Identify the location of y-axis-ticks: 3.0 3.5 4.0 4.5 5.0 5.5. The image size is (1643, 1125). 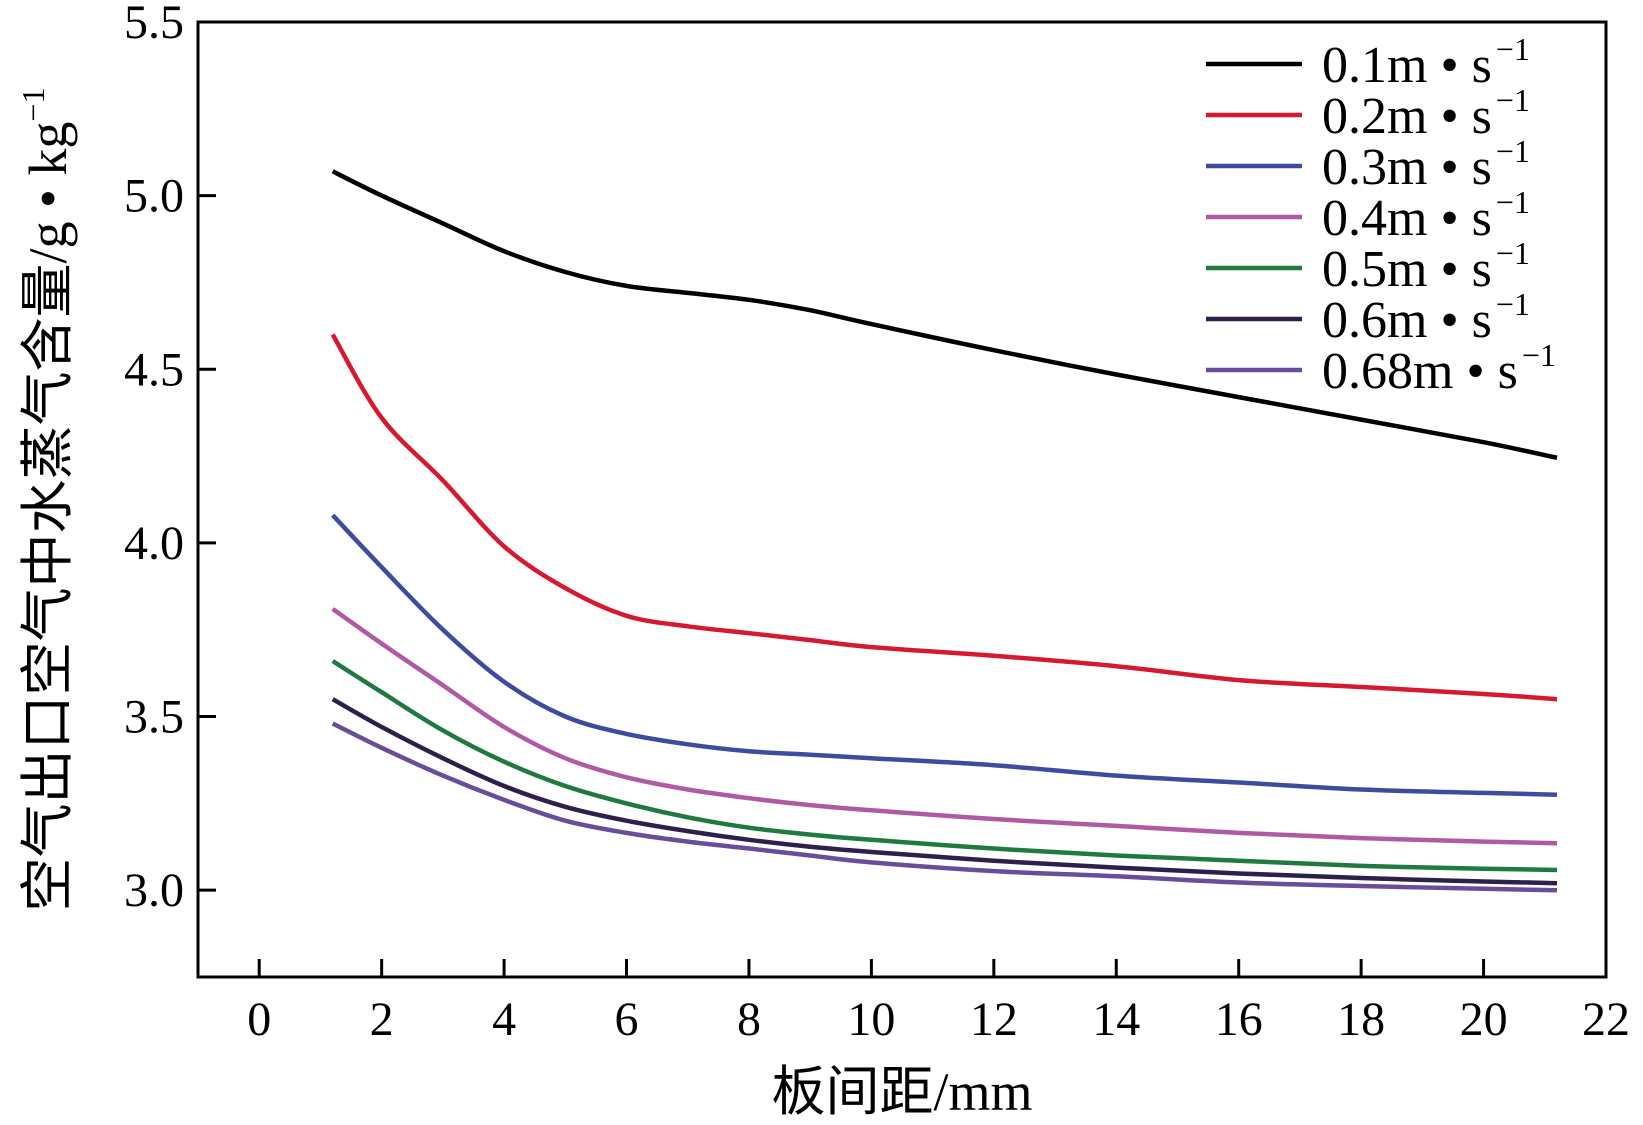
(170, 458).